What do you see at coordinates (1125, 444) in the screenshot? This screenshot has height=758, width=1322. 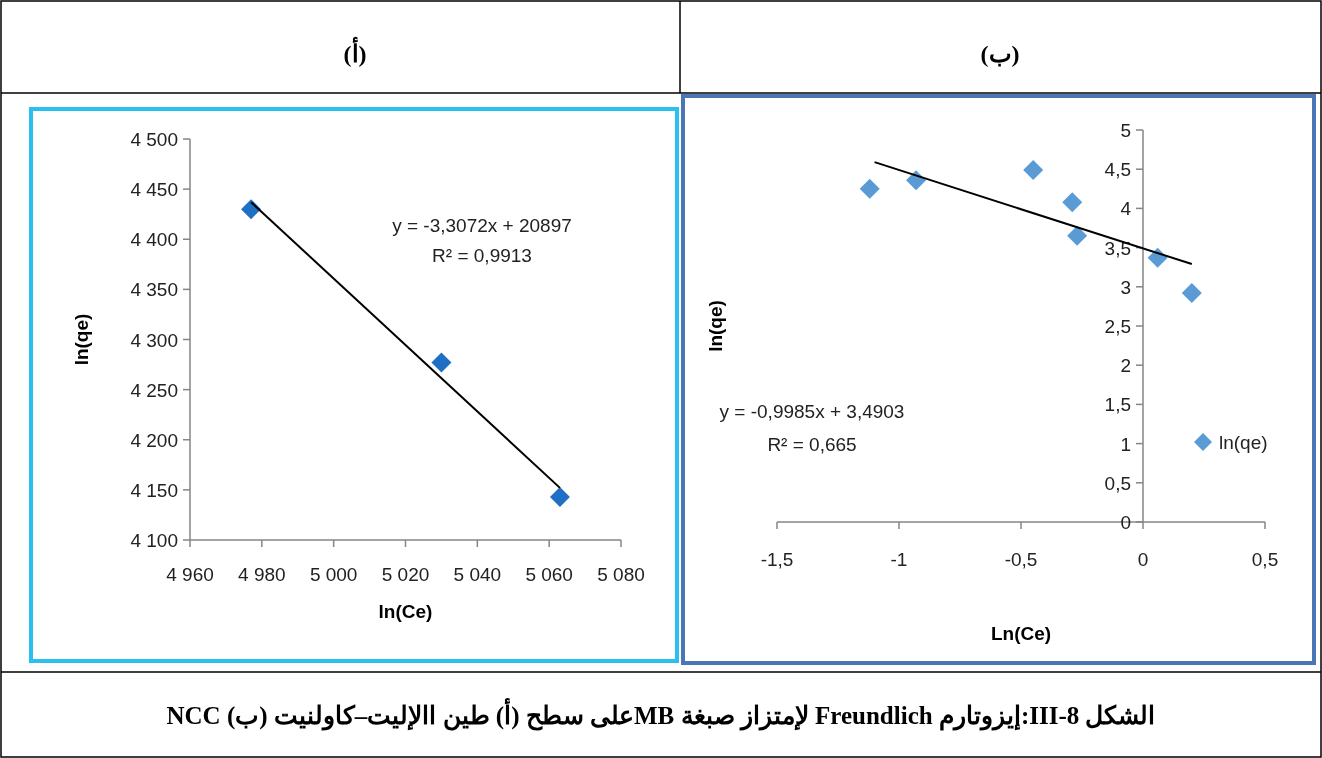 I see `y-tick-label: 1` at bounding box center [1125, 444].